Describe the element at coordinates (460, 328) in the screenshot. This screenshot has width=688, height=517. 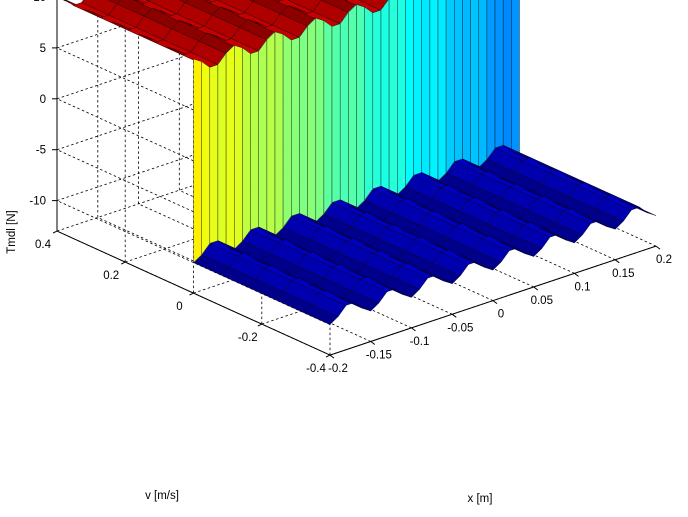
I see `x-tick-label: -0.05` at that location.